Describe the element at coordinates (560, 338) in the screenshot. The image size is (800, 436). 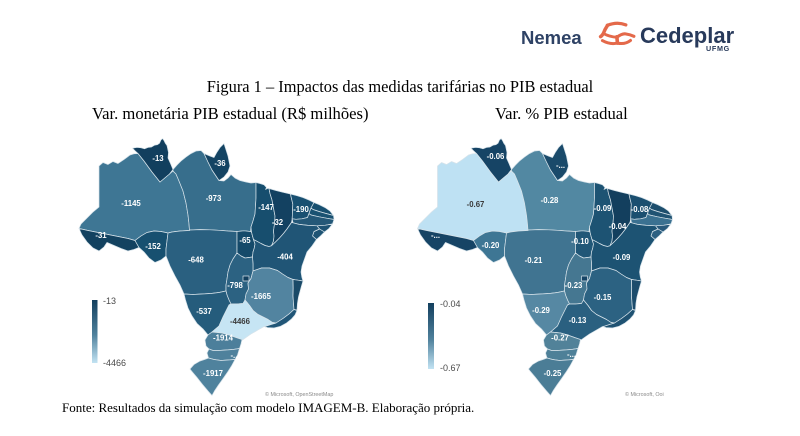
I see `svg-text: -0.27` at that location.